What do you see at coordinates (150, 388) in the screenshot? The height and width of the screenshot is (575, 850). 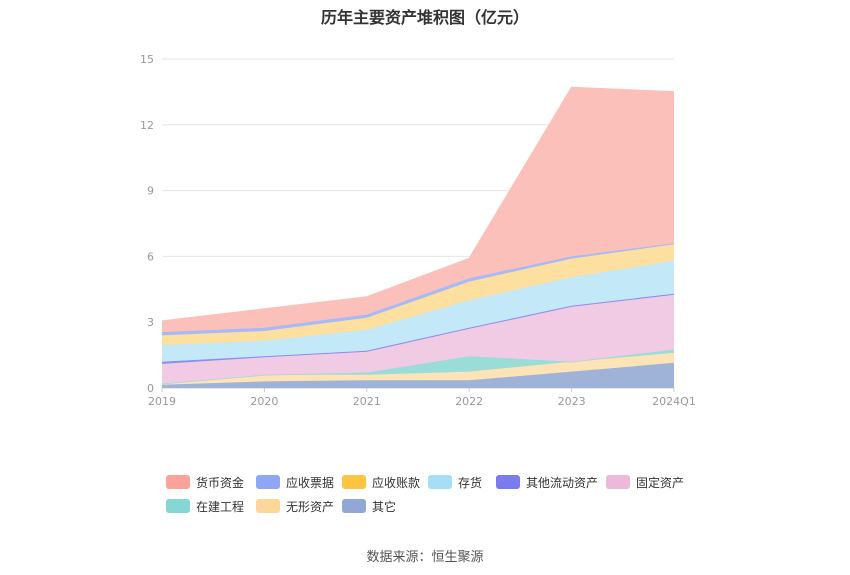 I see `y-tick-label: 0` at bounding box center [150, 388].